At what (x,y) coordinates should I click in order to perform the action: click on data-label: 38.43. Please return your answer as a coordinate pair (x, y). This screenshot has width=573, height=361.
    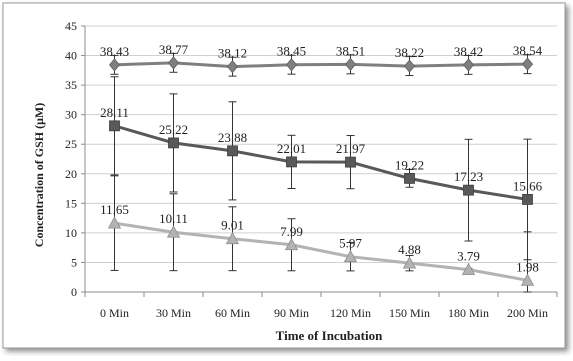
    Looking at the image, I should click on (114, 51).